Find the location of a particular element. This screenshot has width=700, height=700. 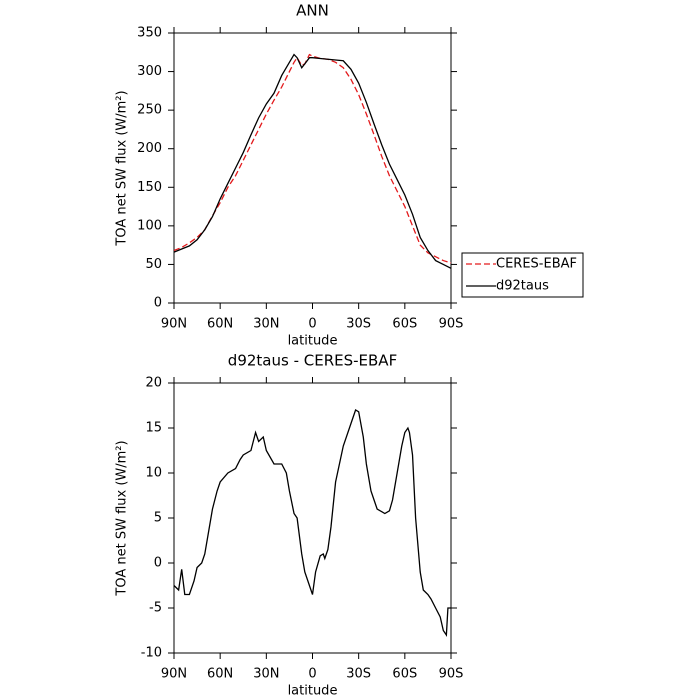

y-tick-label: 250 is located at coordinates (149, 110).